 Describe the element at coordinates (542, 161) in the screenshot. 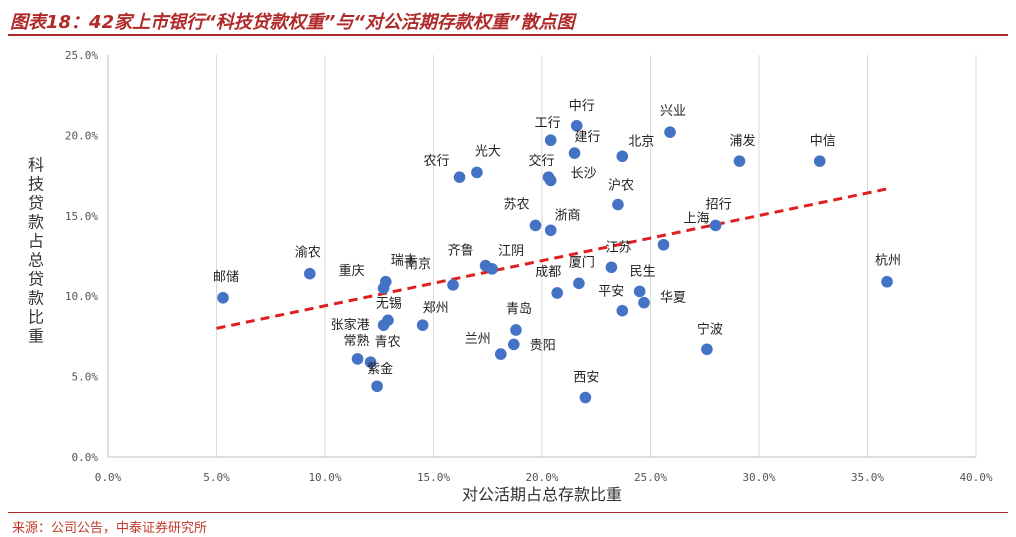

I see `point-label: 交行` at that location.